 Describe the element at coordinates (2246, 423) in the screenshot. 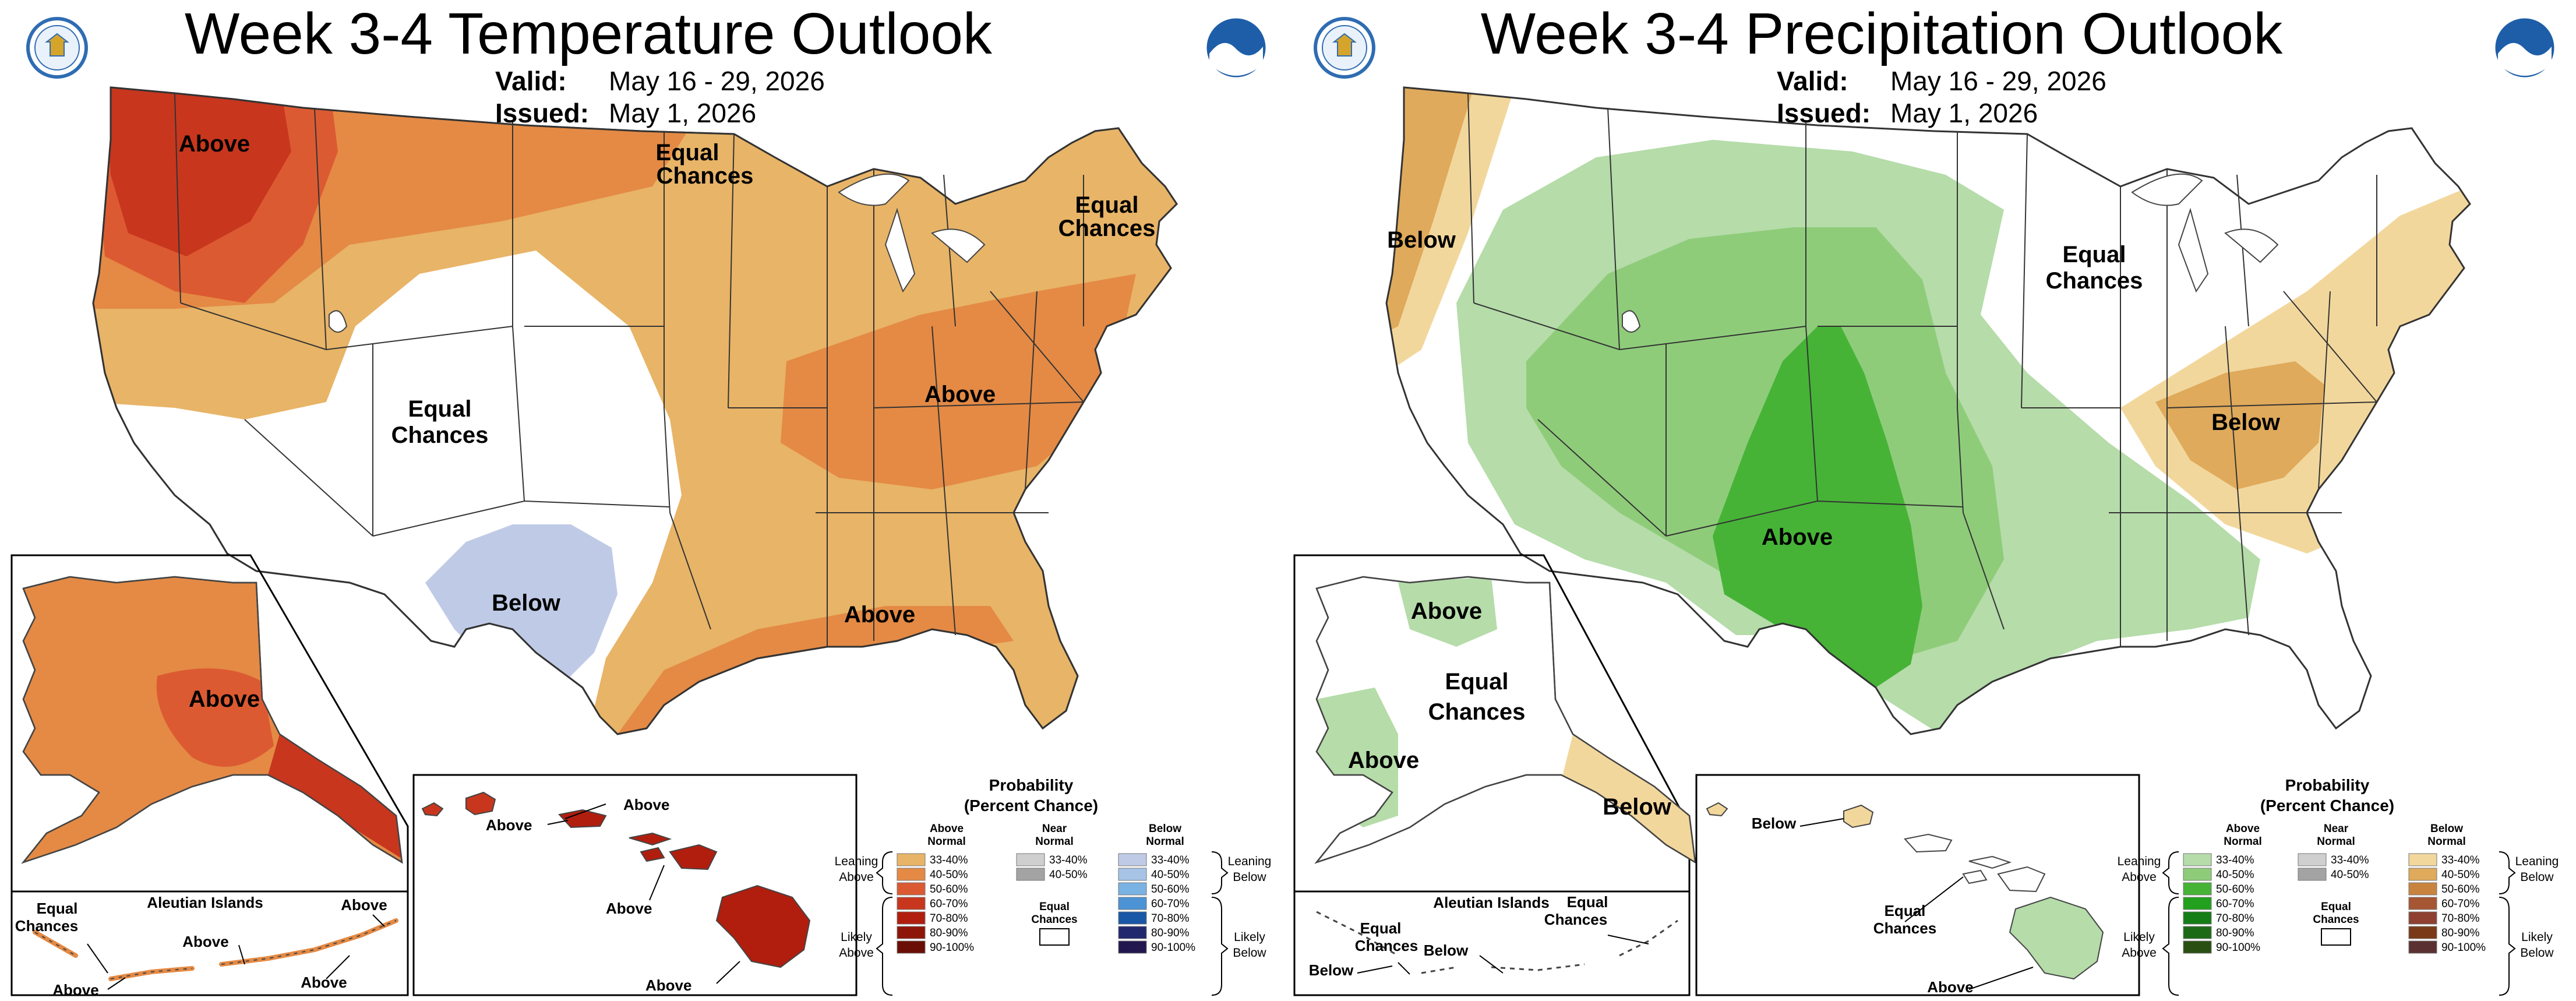

I see `precip-label-east-below: Below` at that location.